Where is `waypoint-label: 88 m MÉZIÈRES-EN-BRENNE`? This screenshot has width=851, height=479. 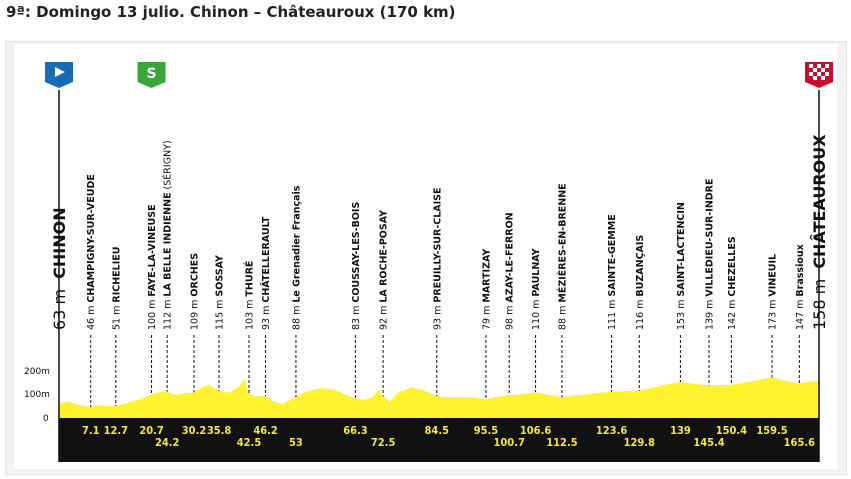
waypoint-label: 88 m MÉZIÈRES-EN-BRENNE is located at coordinates (562, 256).